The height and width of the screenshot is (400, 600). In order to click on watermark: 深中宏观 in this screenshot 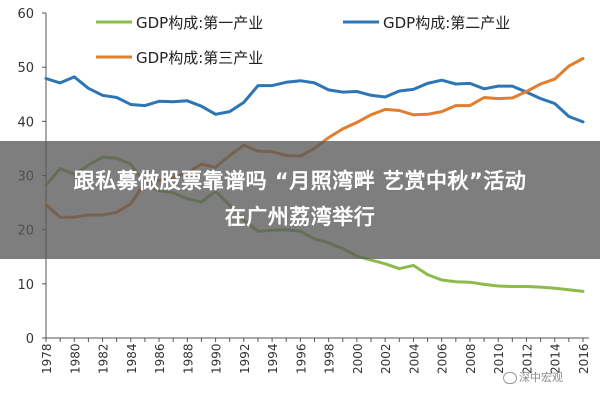, I will do `click(533, 377)`.